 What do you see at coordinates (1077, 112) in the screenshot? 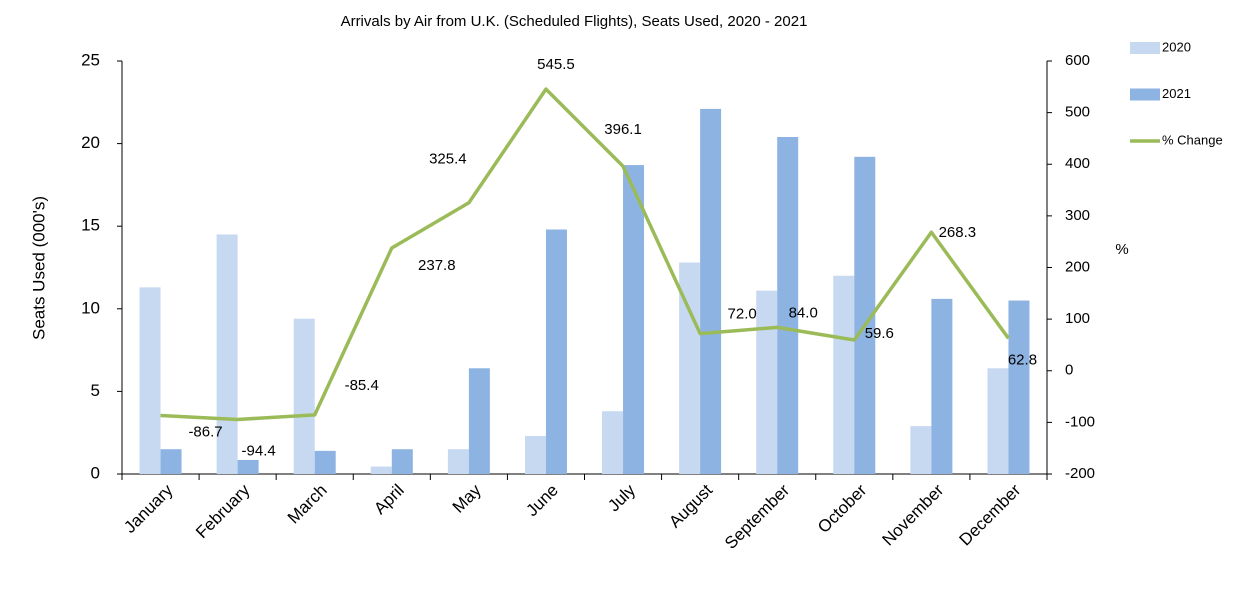
I see `y2-tick-label: 500` at bounding box center [1077, 112].